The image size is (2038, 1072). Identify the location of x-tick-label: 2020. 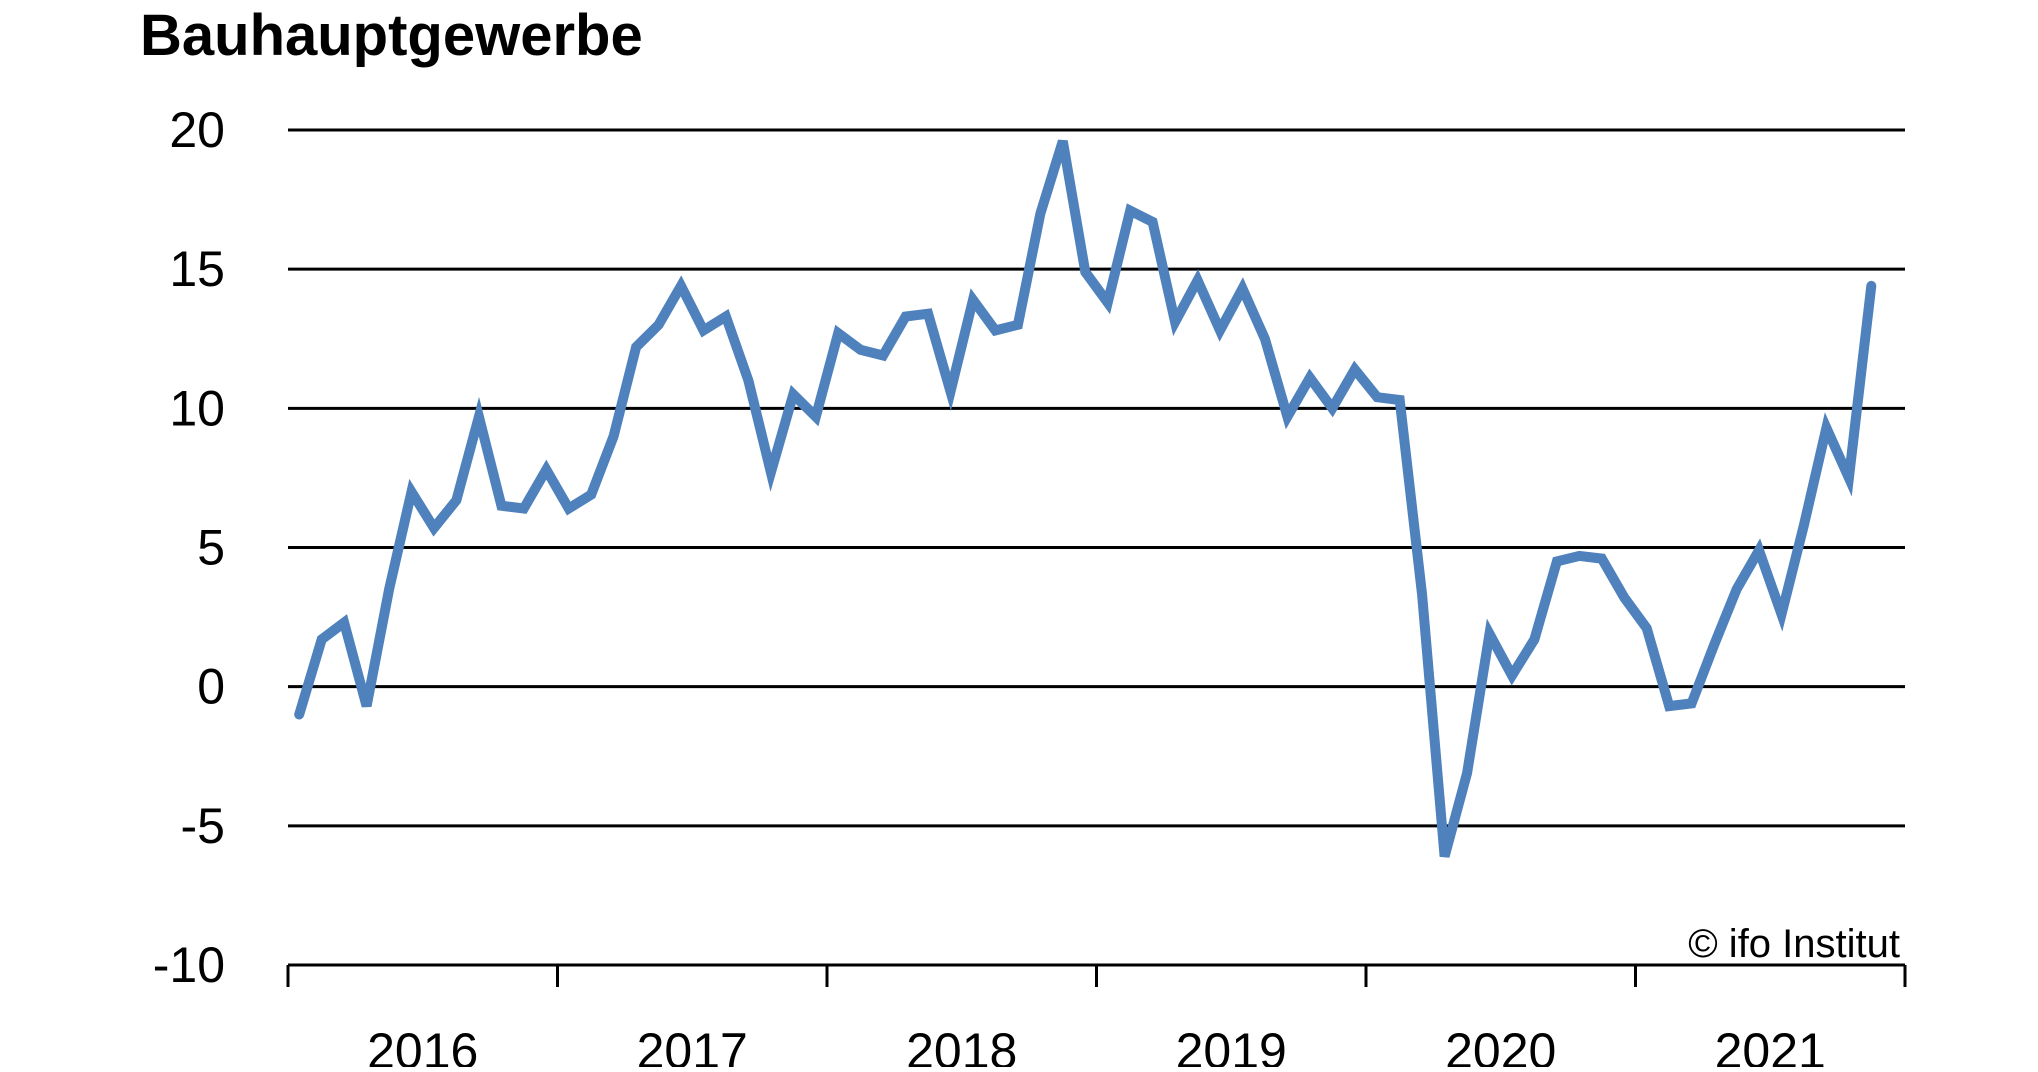
(1500, 1045).